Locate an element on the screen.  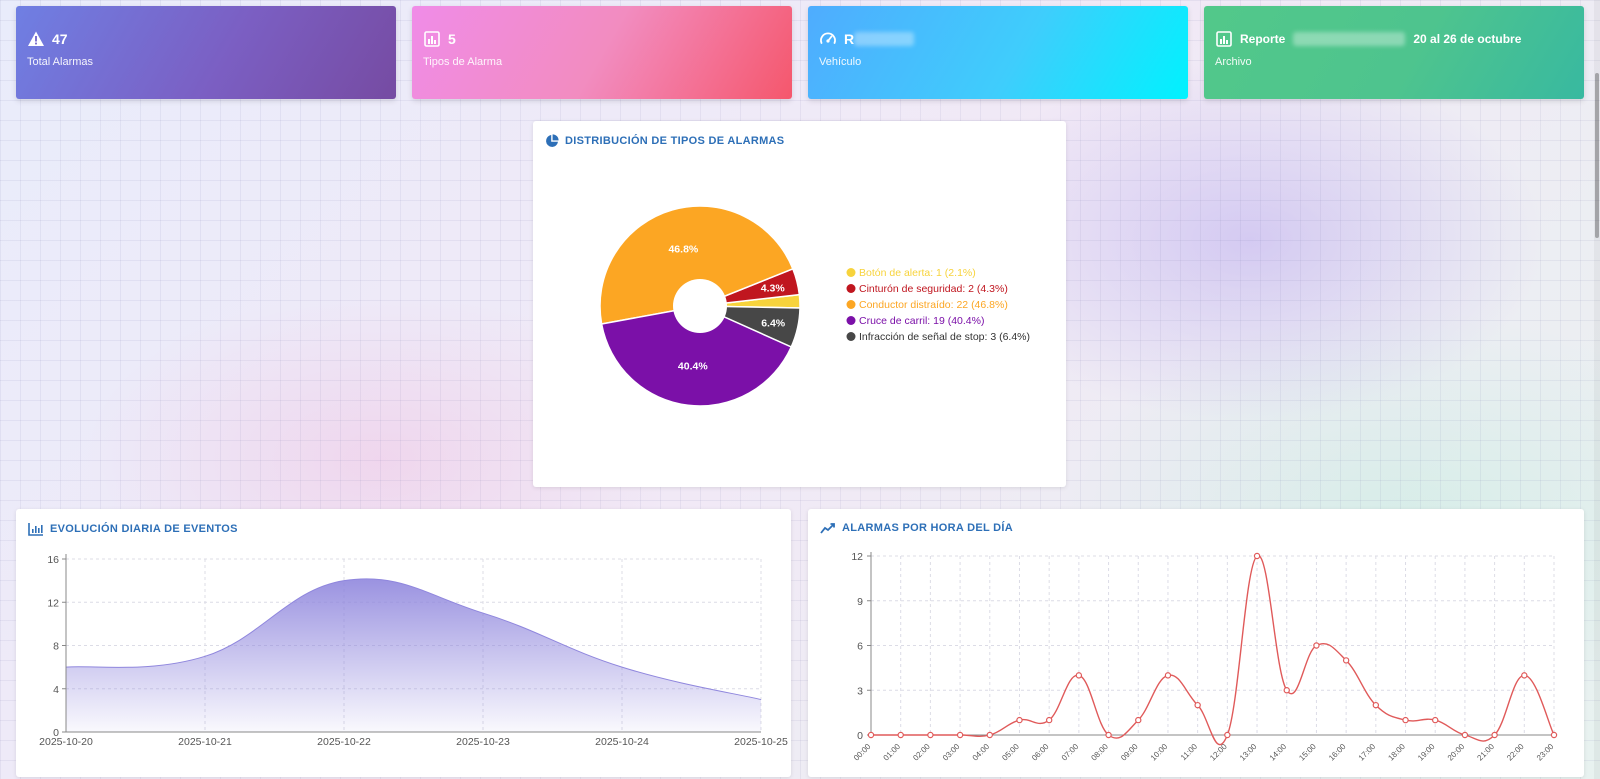
report-label: Archivo is located at coordinates (1233, 62).